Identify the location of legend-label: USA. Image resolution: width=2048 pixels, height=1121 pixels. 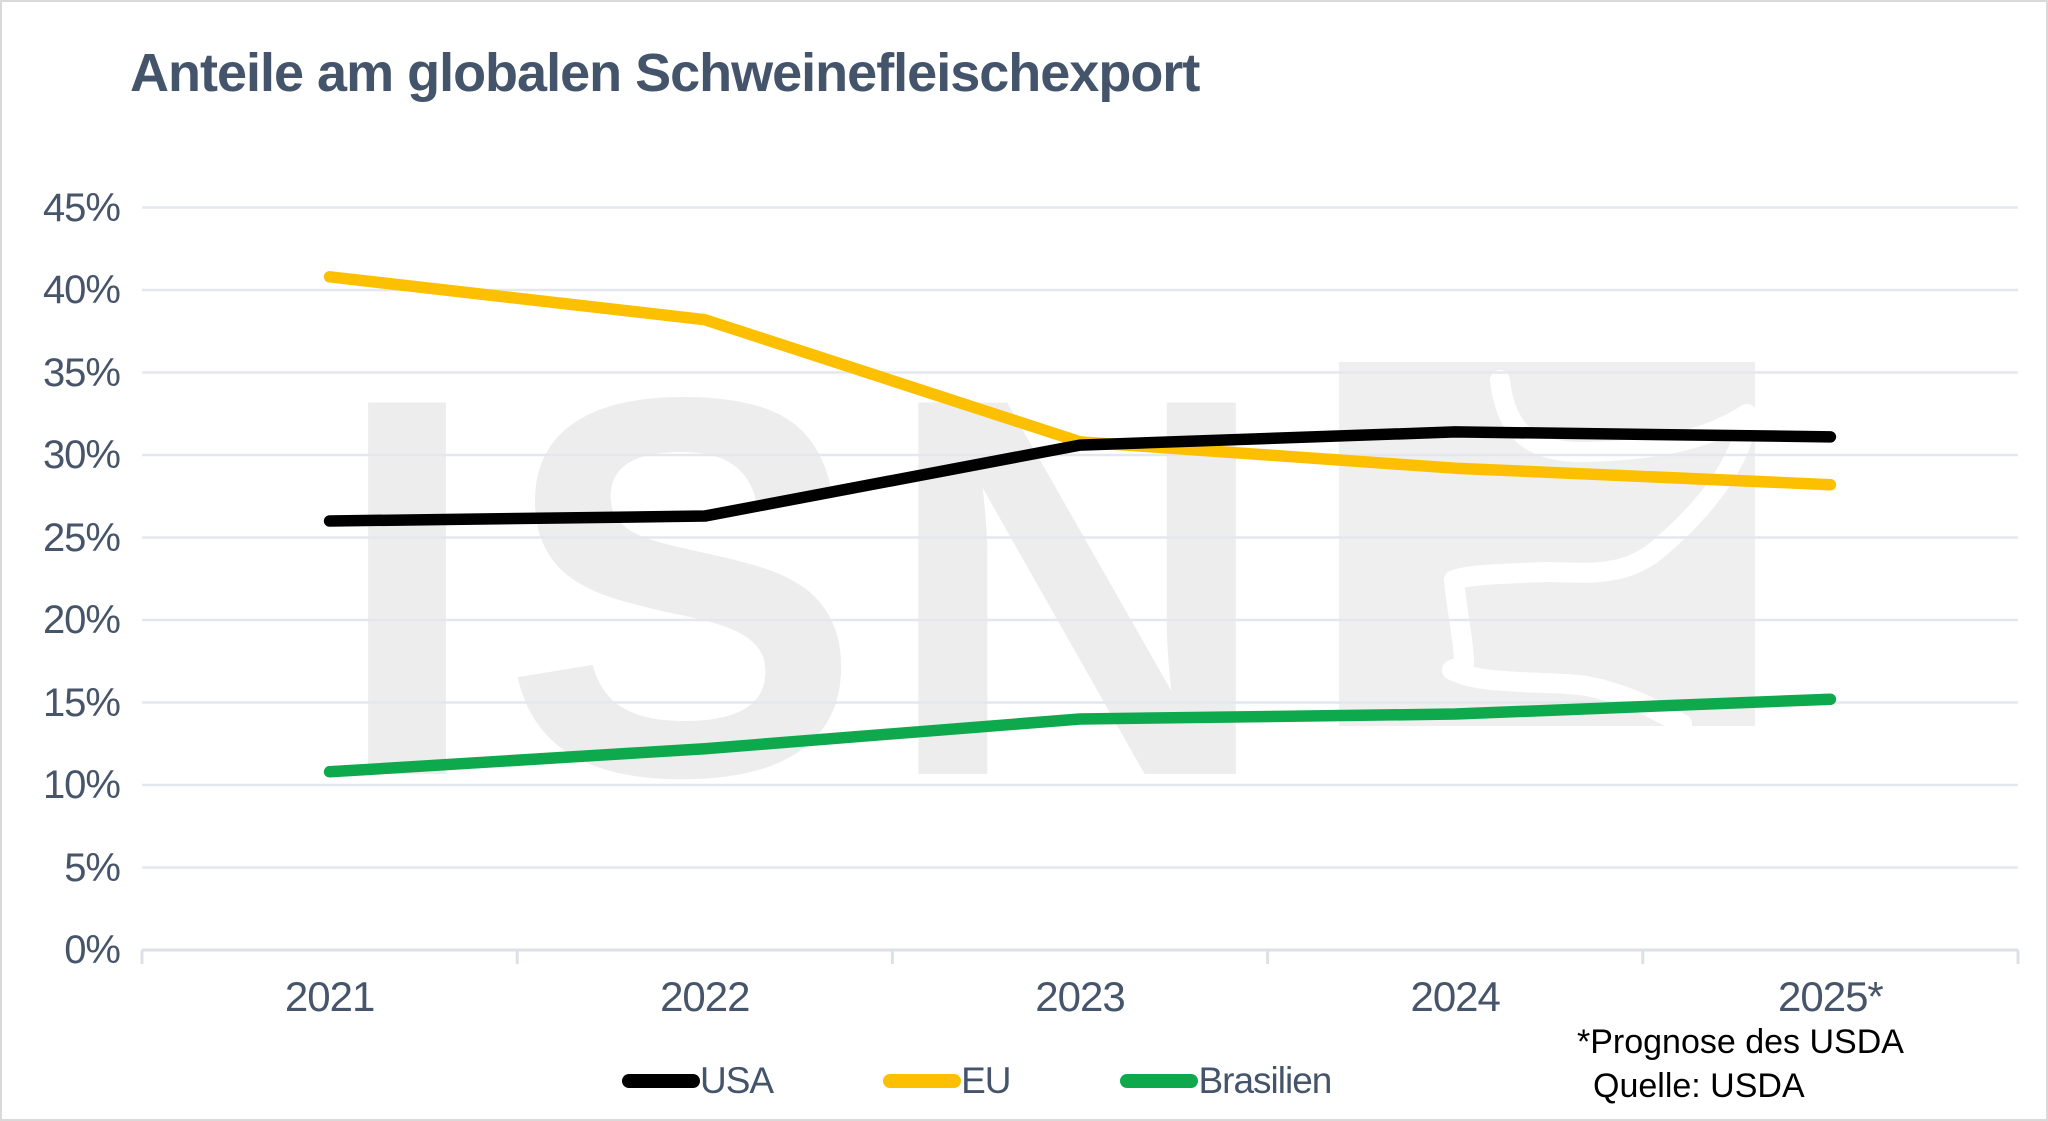
(737, 1080).